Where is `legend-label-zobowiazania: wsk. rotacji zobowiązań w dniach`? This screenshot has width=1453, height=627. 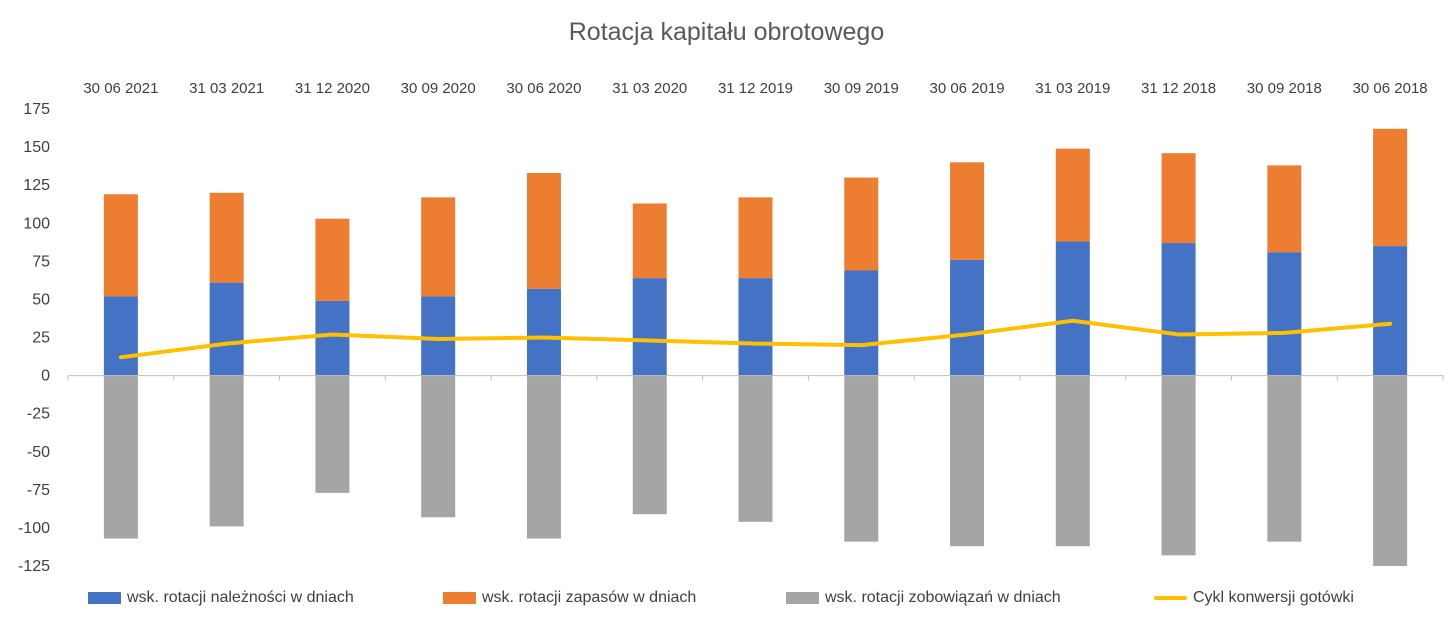
legend-label-zobowiazania: wsk. rotacji zobowiązań w dniach is located at coordinates (943, 597).